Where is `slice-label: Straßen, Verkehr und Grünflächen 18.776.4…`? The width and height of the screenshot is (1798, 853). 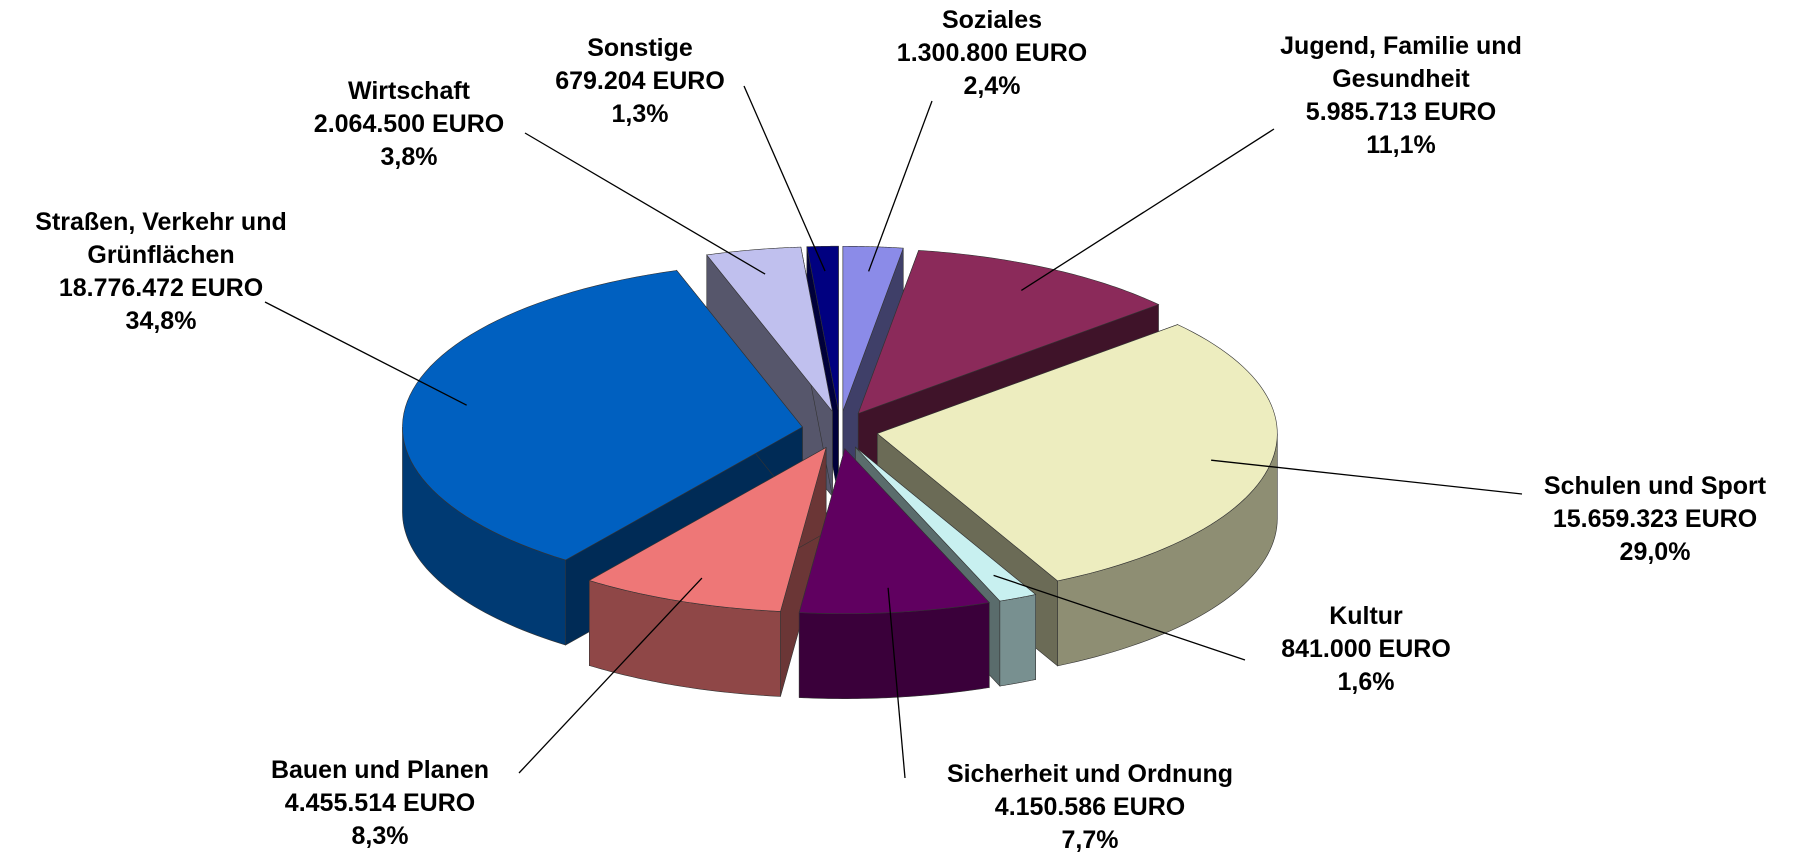
slice-label: Straßen, Verkehr und Grünflächen 18.776.4… is located at coordinates (161, 272).